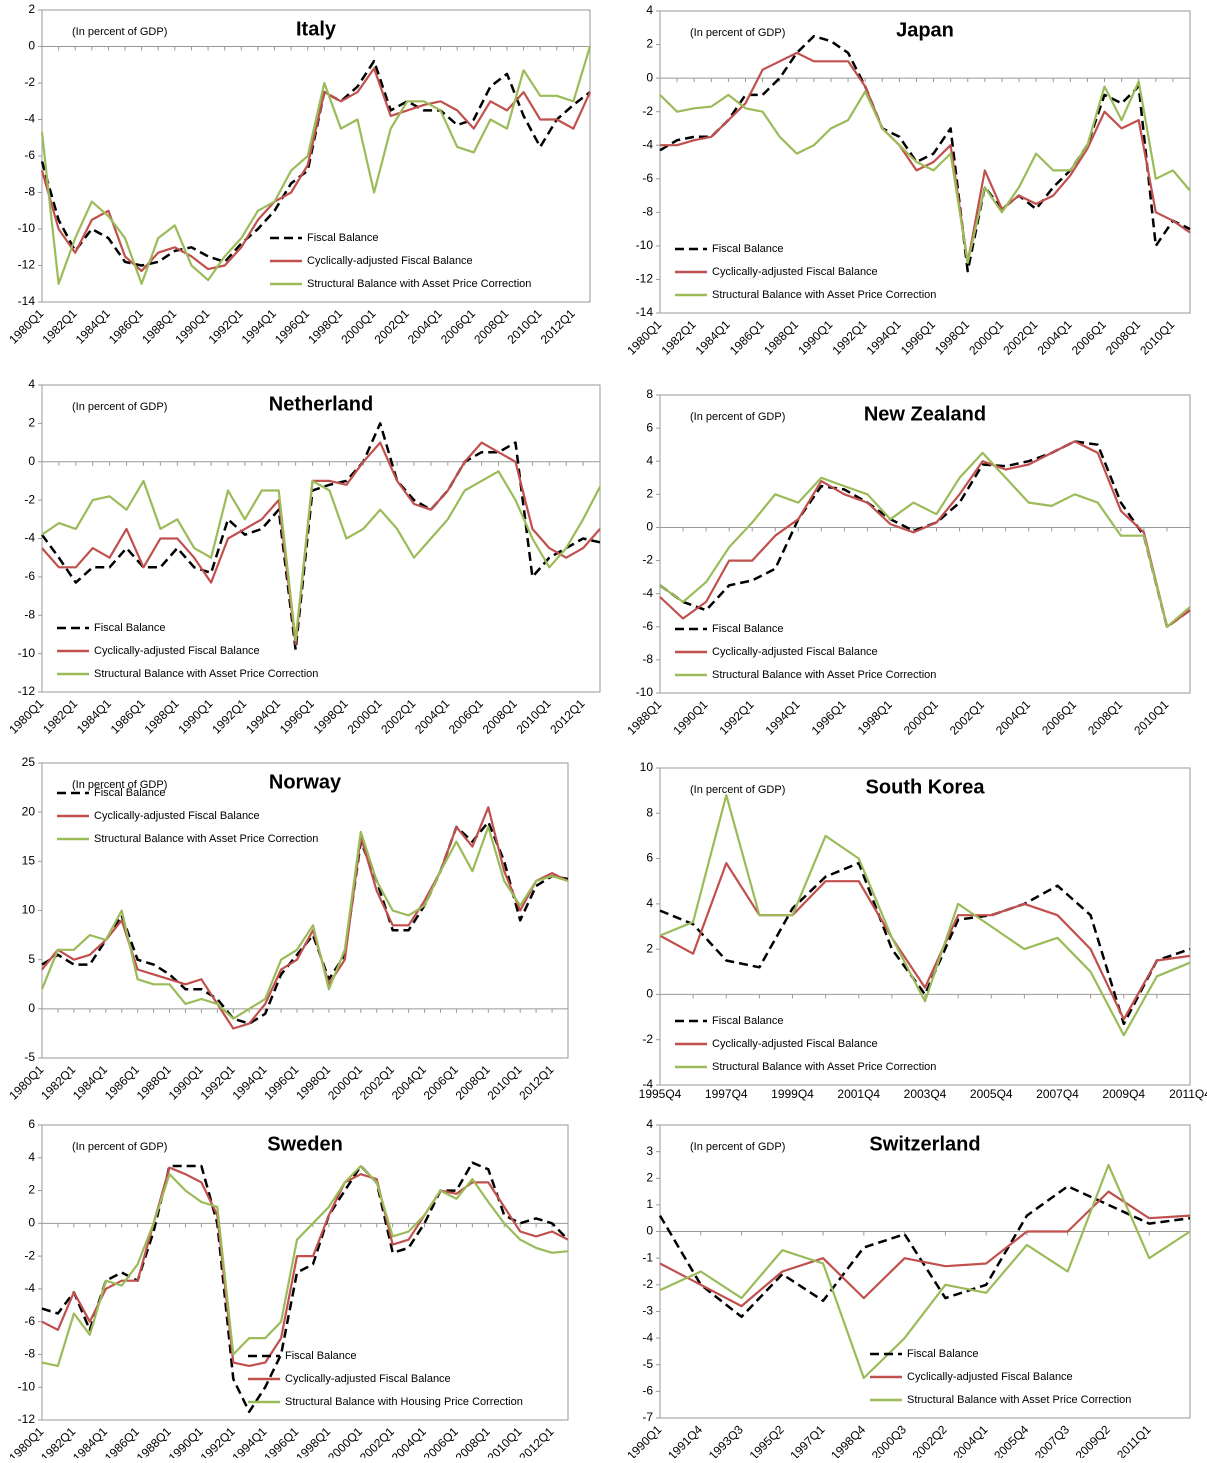  What do you see at coordinates (647, 1417) in the screenshot?
I see `y-tick-label: -7` at bounding box center [647, 1417].